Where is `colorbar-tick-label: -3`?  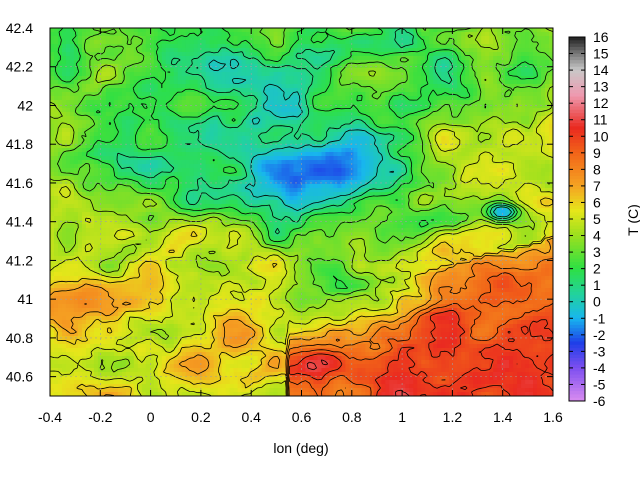 colorbar-tick-label: -3 is located at coordinates (599, 351).